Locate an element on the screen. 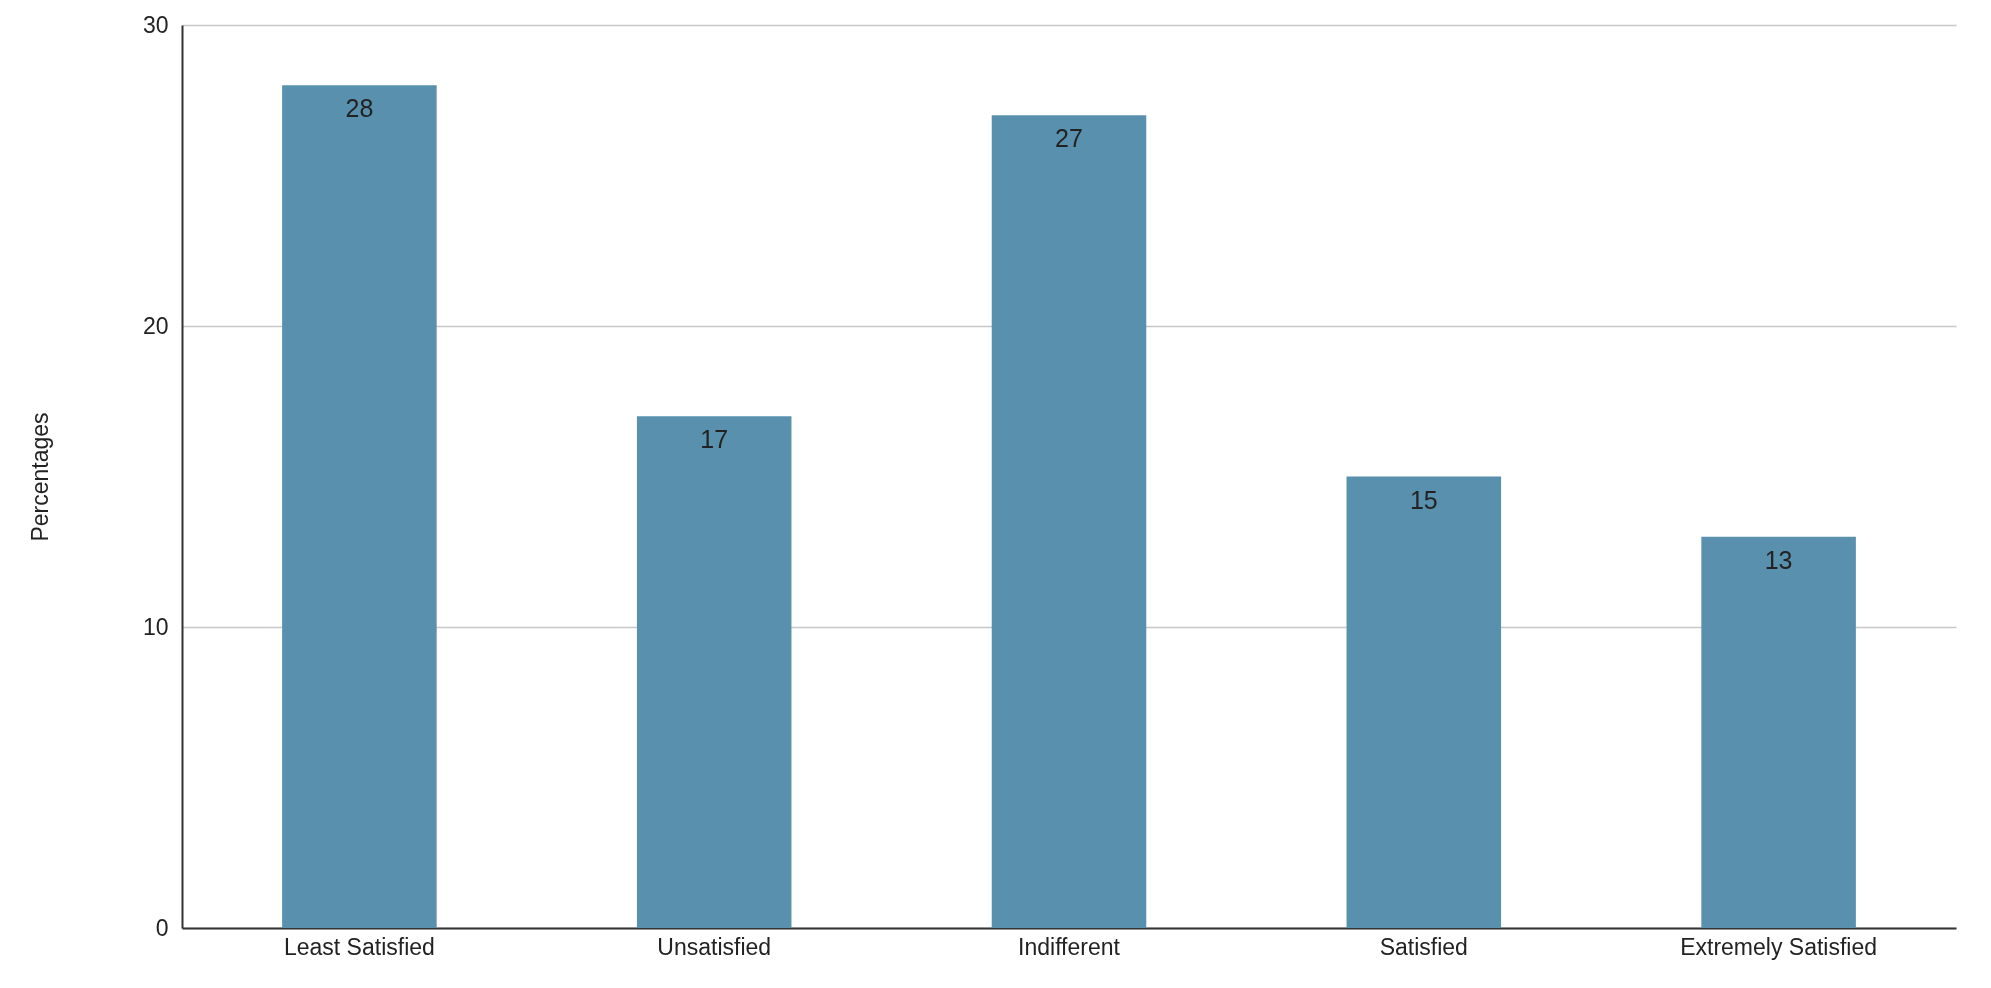 The image size is (1991, 988). data-label: 15 is located at coordinates (1423, 499).